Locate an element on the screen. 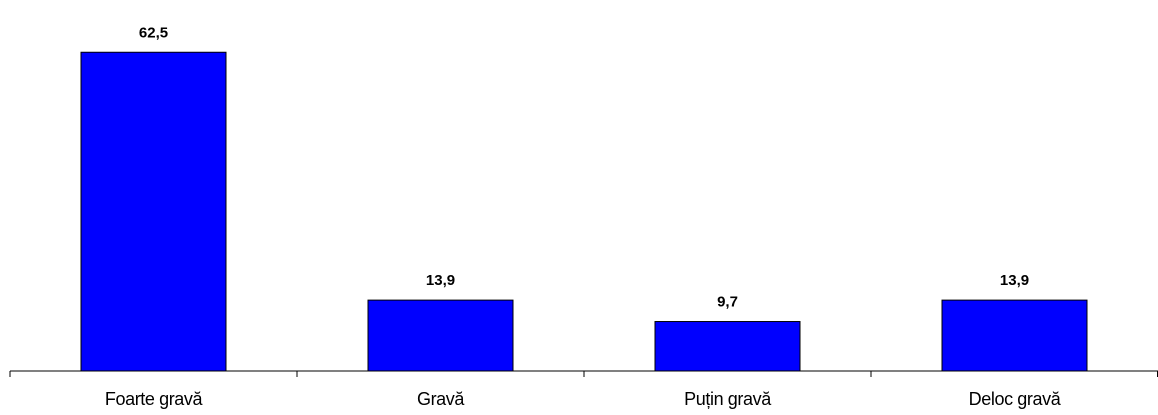 The width and height of the screenshot is (1158, 415). value-label-2: 13,9 is located at coordinates (440, 280).